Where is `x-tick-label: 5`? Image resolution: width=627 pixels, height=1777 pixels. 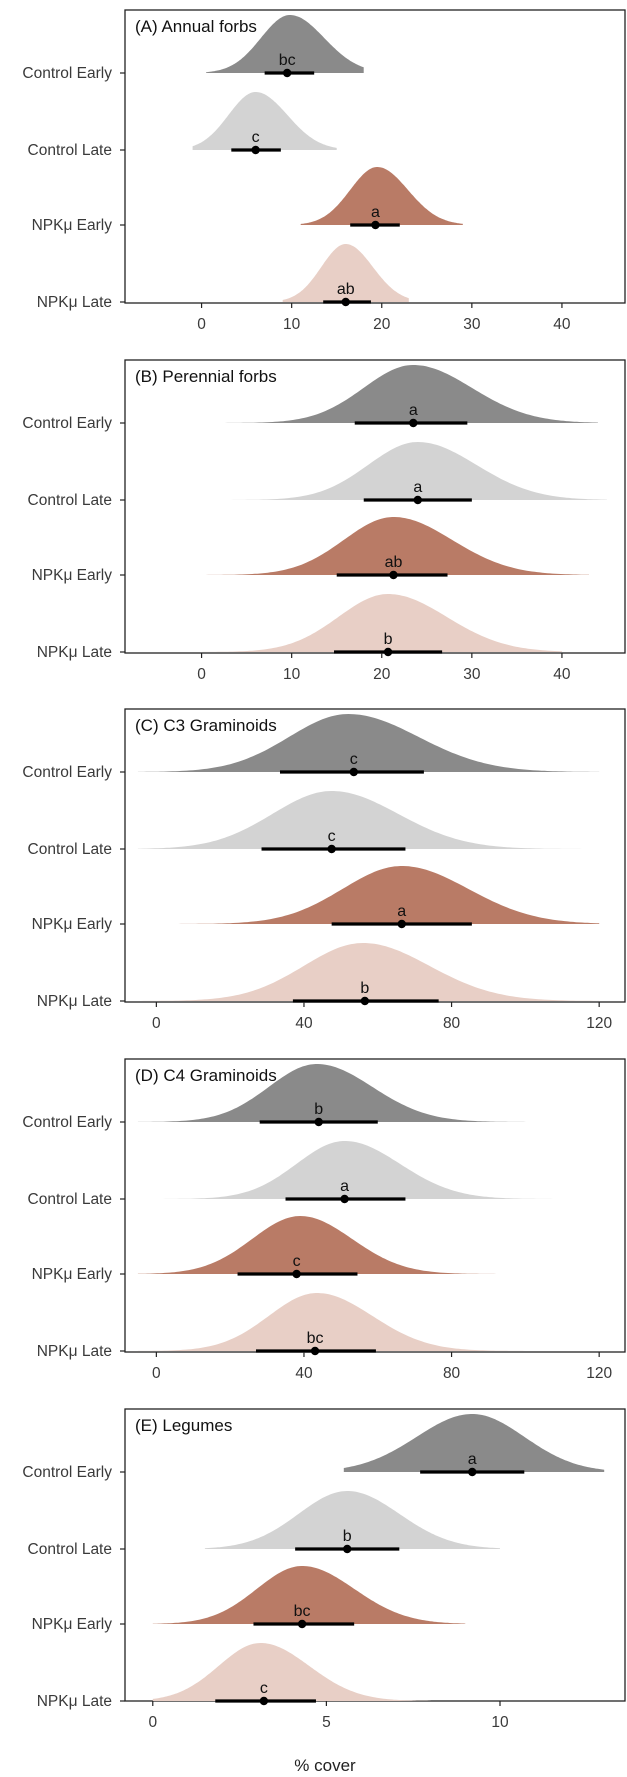
x-tick-label: 5 is located at coordinates (326, 1722).